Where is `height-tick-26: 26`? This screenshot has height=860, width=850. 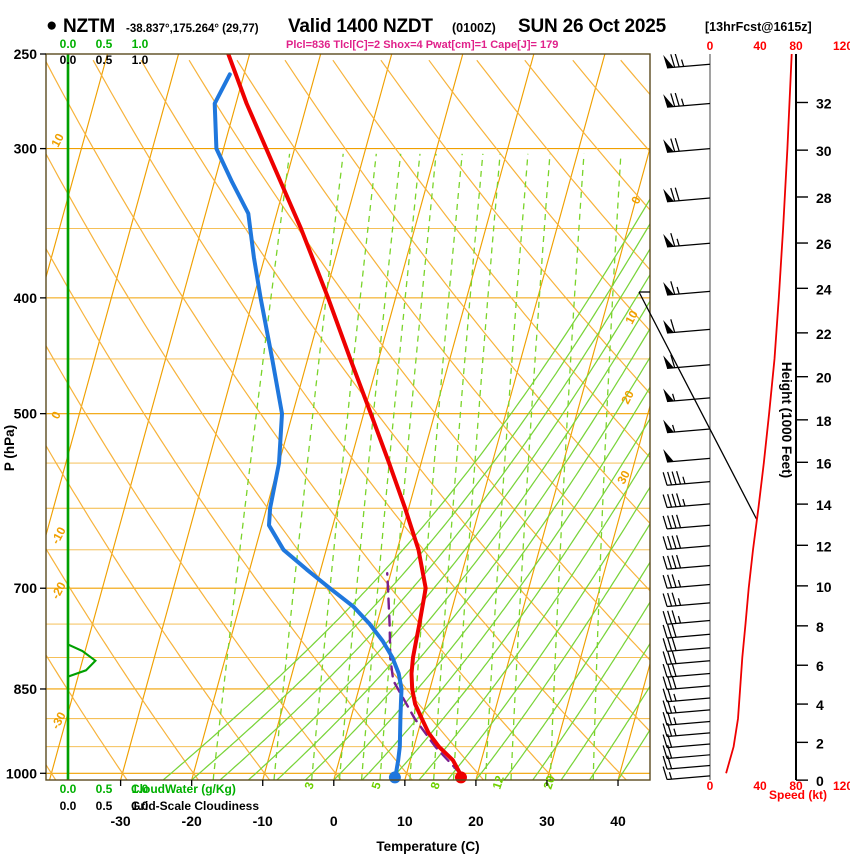
height-tick-26: 26 is located at coordinates (824, 244).